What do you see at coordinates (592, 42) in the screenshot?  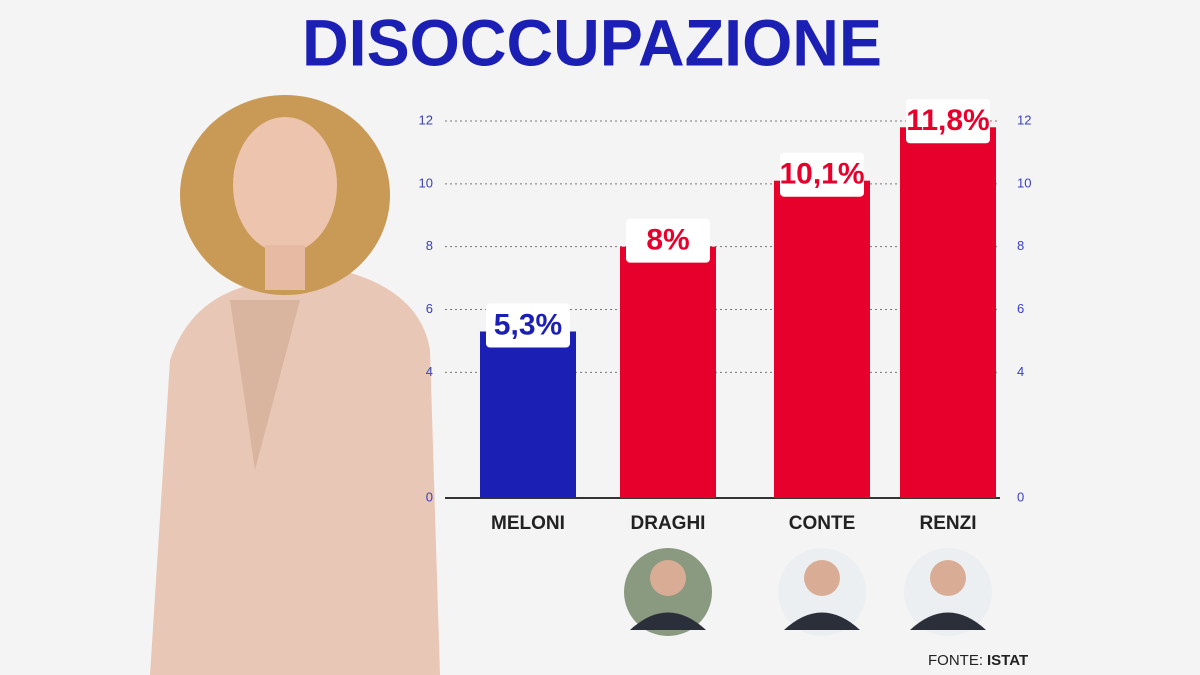 I see `chart-title: DISOCCUPAZIONE` at bounding box center [592, 42].